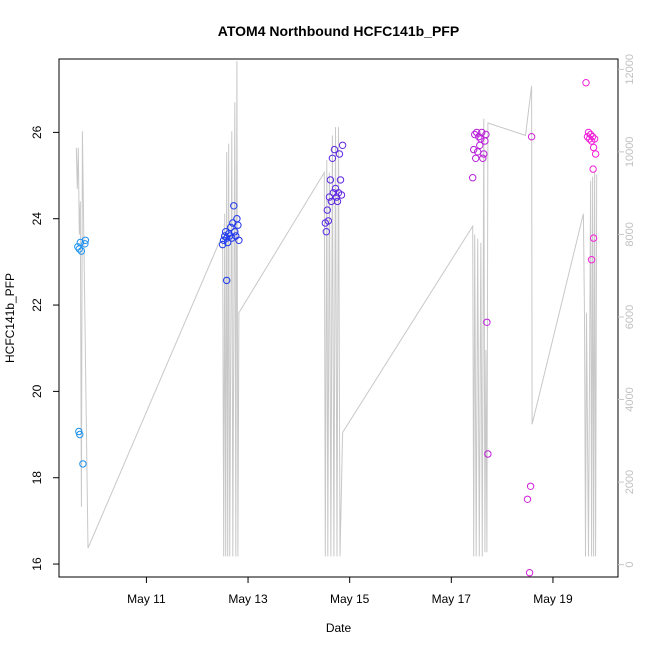 Image resolution: width=650 pixels, height=650 pixels. What do you see at coordinates (37, 478) in the screenshot?
I see `y-tick-label: 18` at bounding box center [37, 478].